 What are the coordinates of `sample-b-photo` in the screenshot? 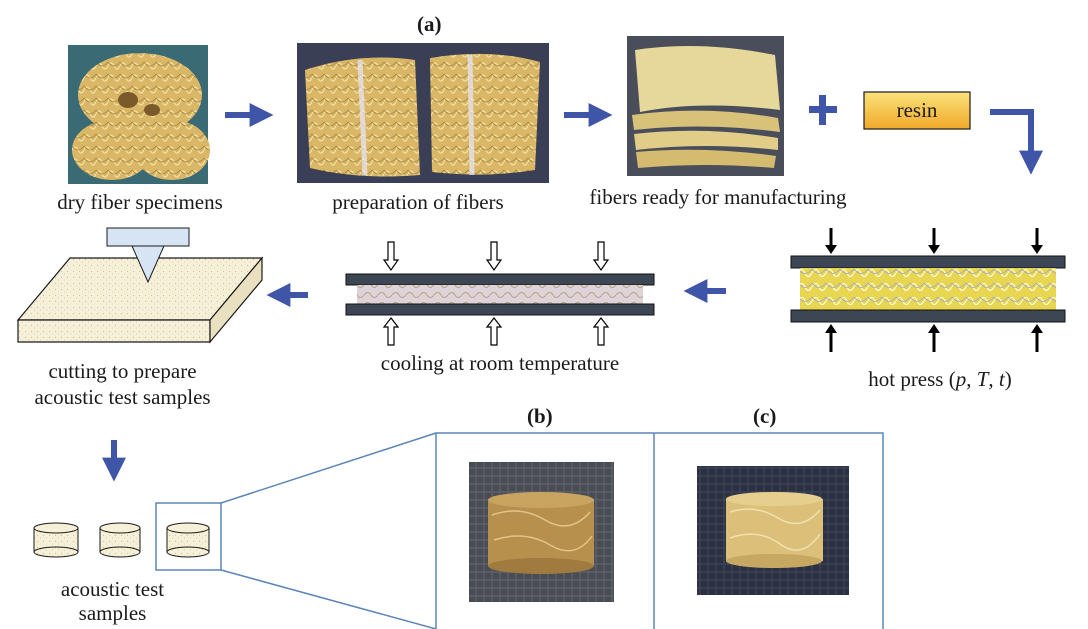 It's located at (541, 532).